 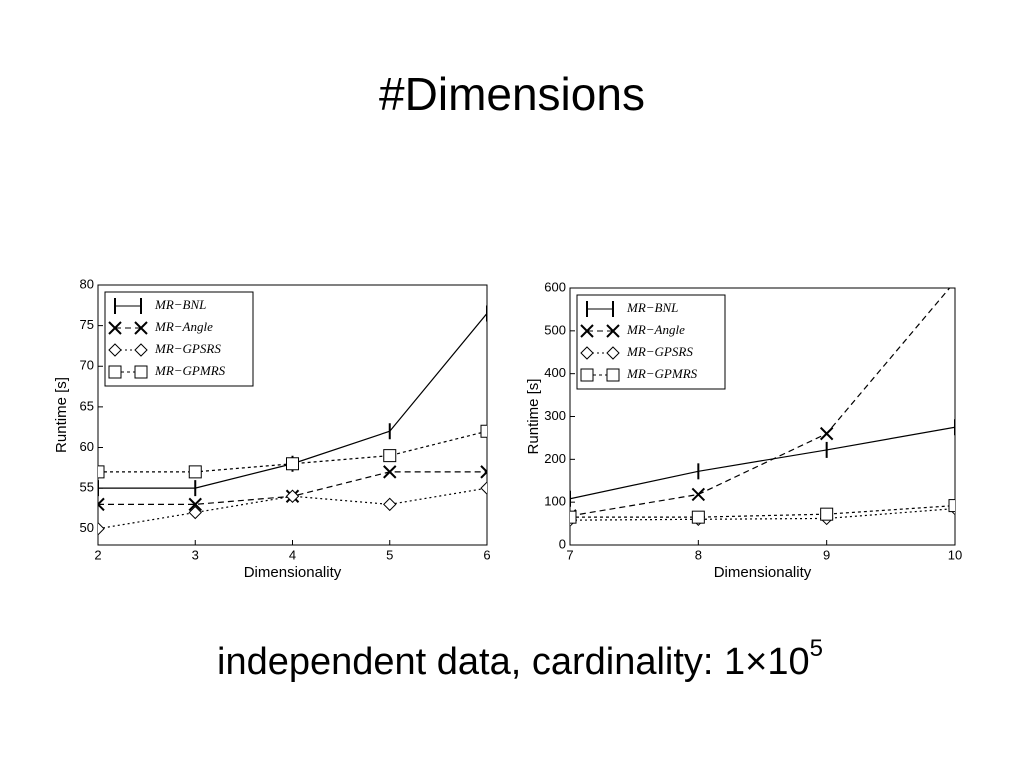 I want to click on y-tick-label: 55, so click(x=87, y=487).